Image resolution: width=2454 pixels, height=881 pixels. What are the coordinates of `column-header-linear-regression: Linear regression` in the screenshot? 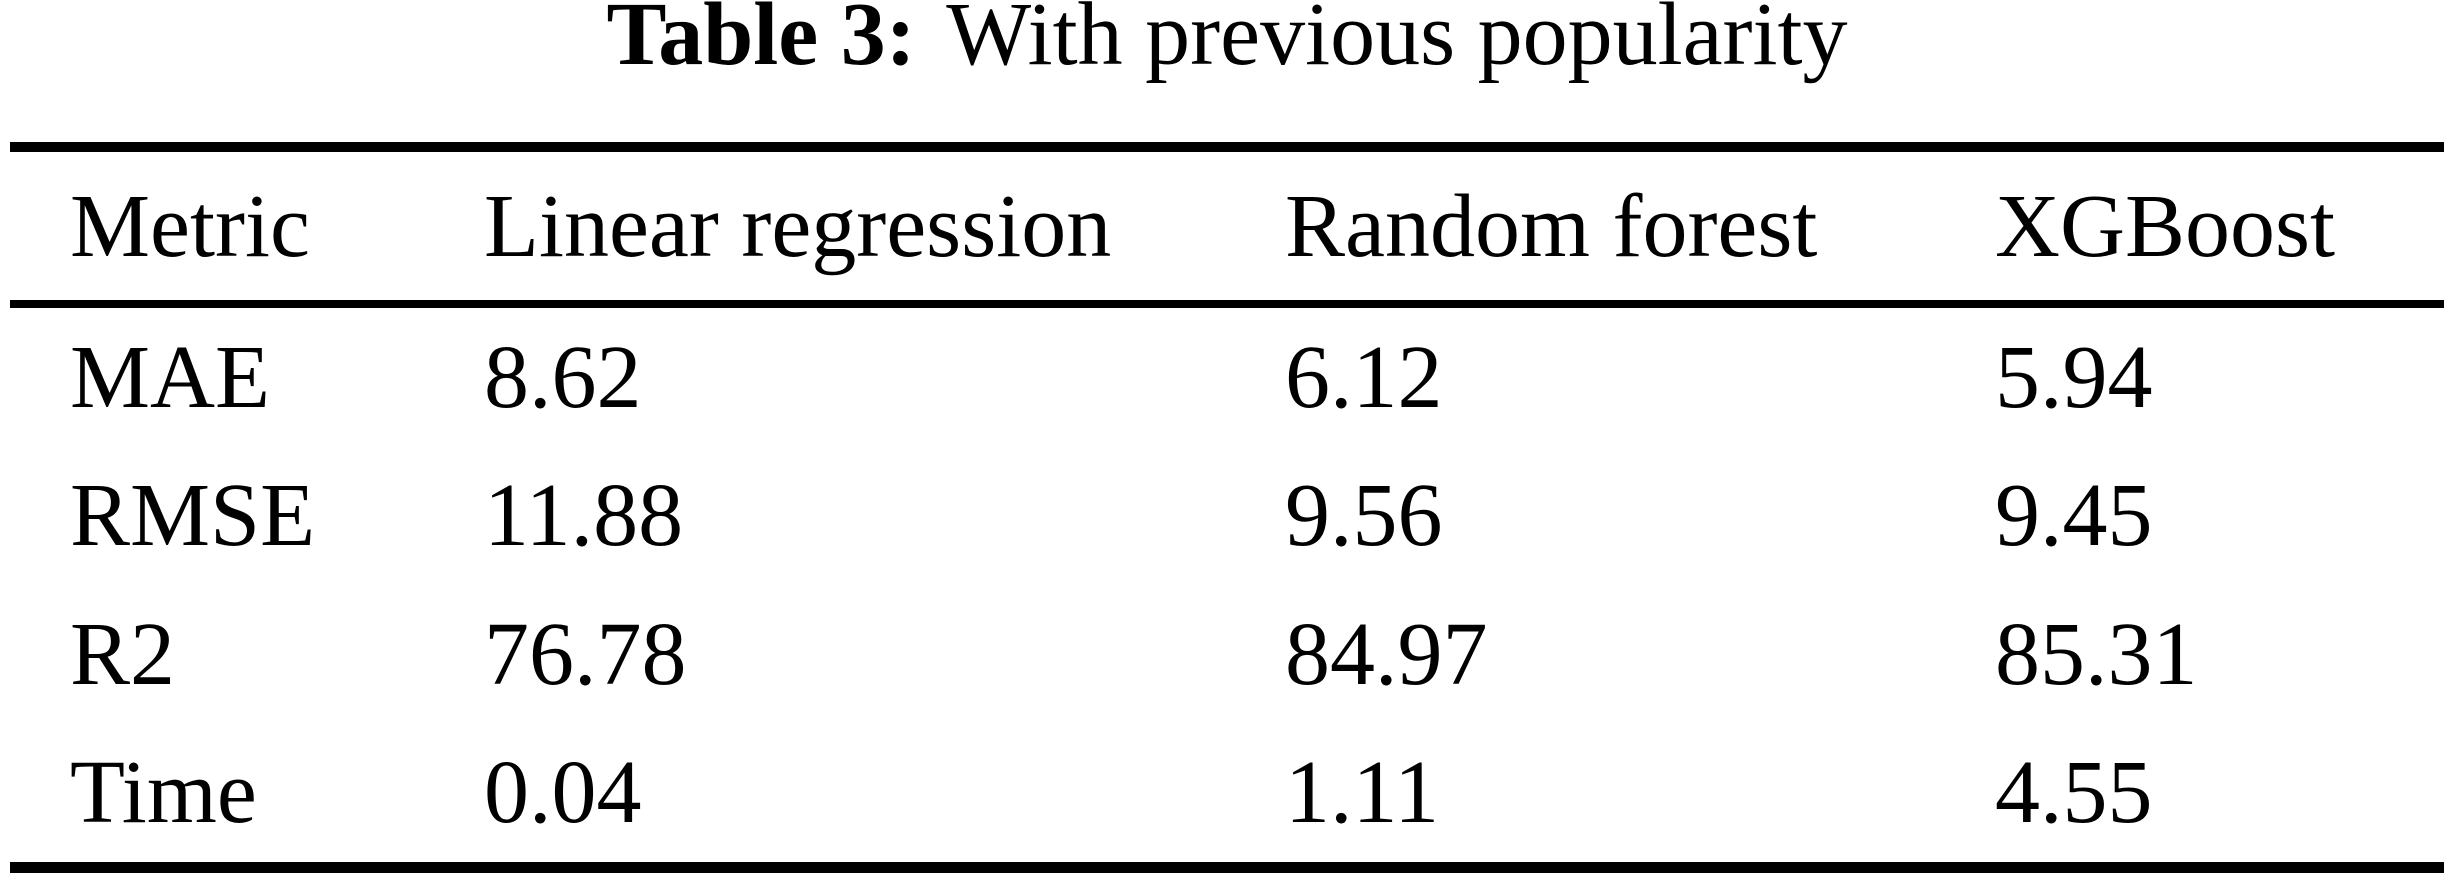 It's located at (798, 226).